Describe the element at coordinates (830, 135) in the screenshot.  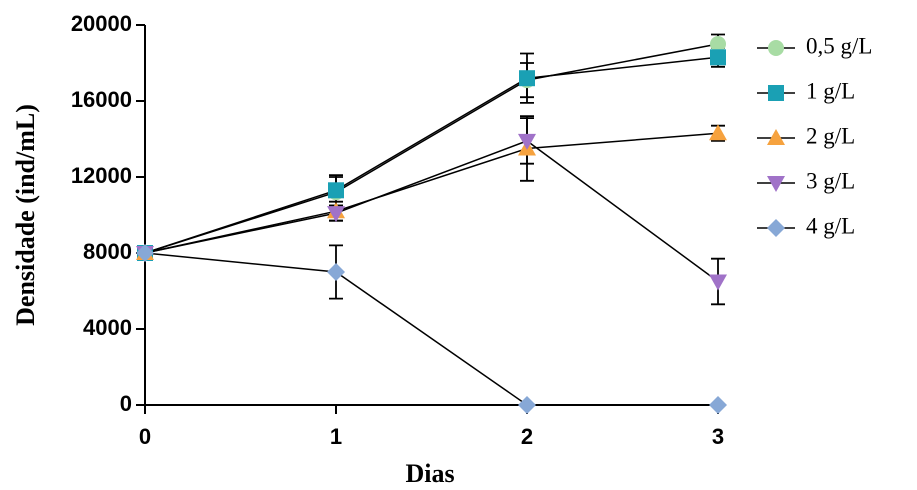
I see `legend-label: 2 g/L` at that location.